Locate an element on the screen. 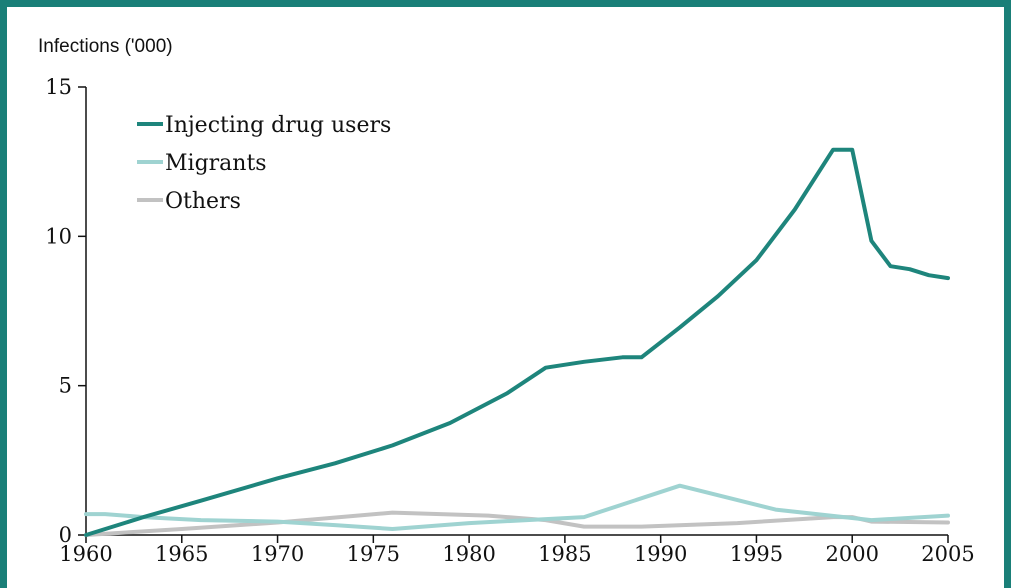 This screenshot has height=588, width=1011. y-axis-label: Infections ('000) is located at coordinates (105, 46).